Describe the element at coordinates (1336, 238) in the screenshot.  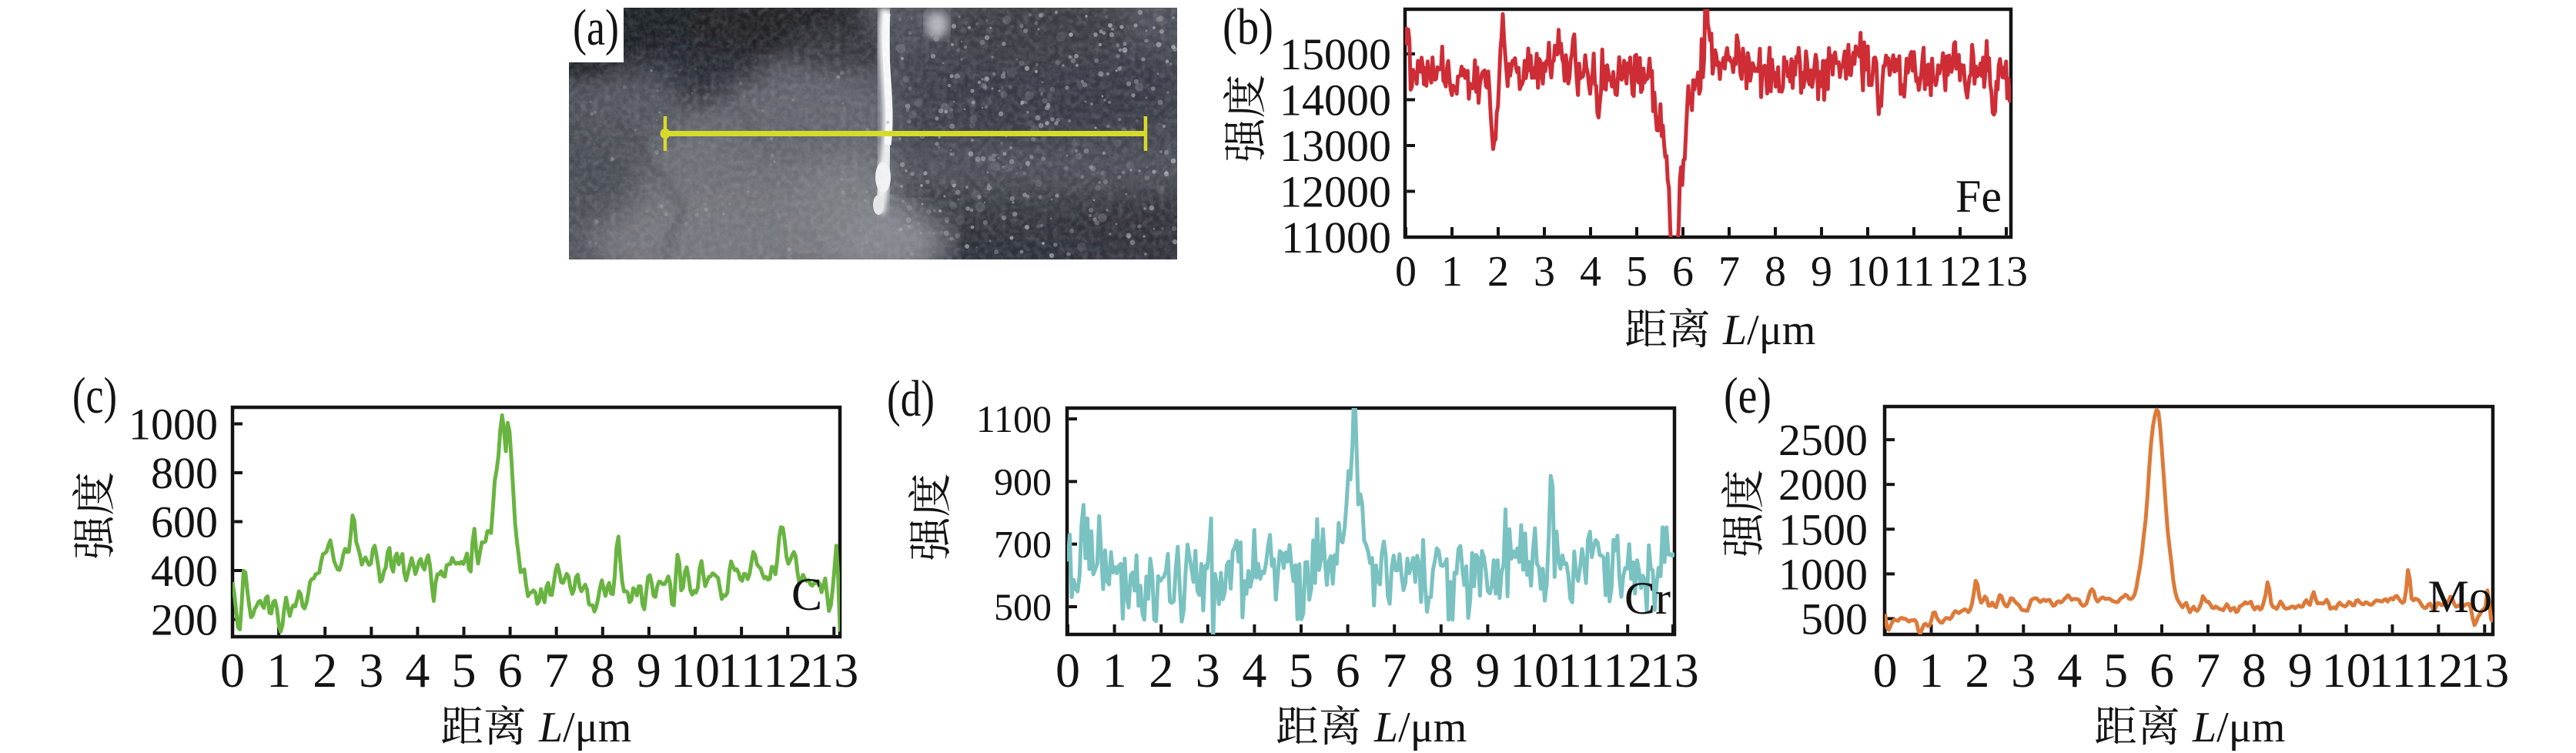
I see `svg-text: 11000` at that location.